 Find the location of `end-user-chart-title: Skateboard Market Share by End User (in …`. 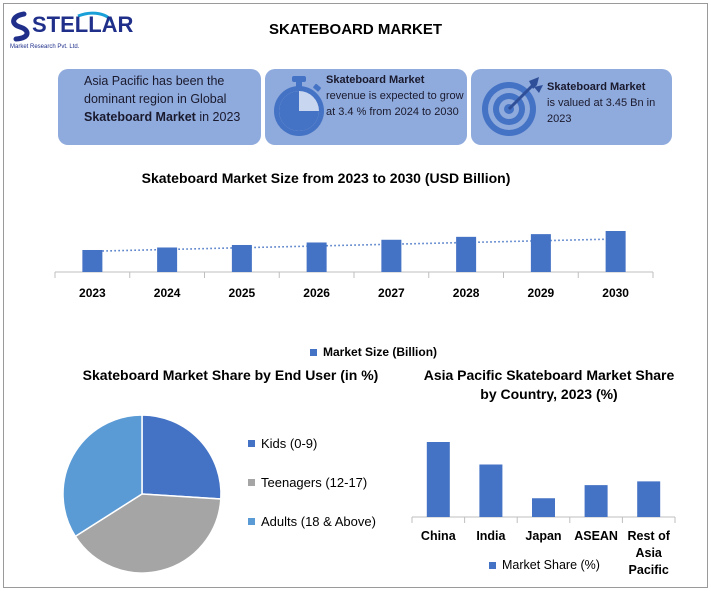

end-user-chart-title: Skateboard Market Share by End User (in … is located at coordinates (230, 375).